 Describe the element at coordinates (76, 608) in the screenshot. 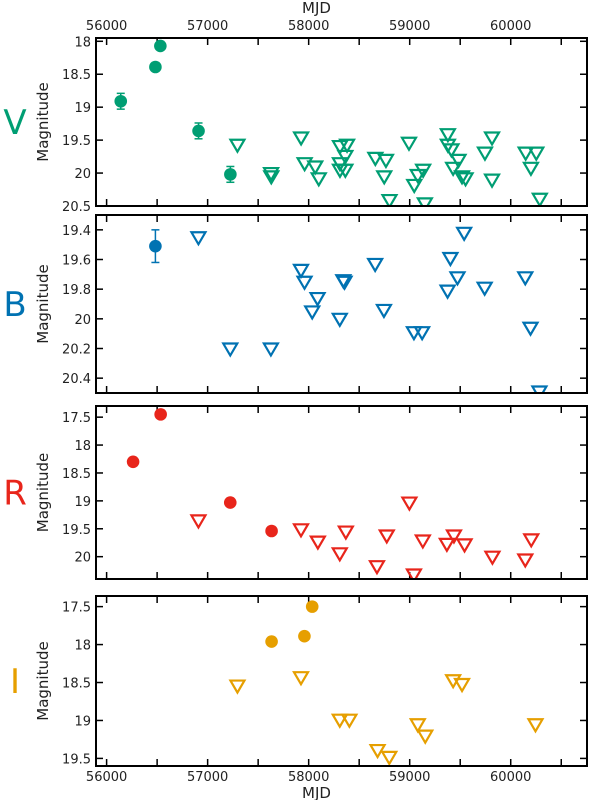

I see `y-tick-label: 17.5` at that location.